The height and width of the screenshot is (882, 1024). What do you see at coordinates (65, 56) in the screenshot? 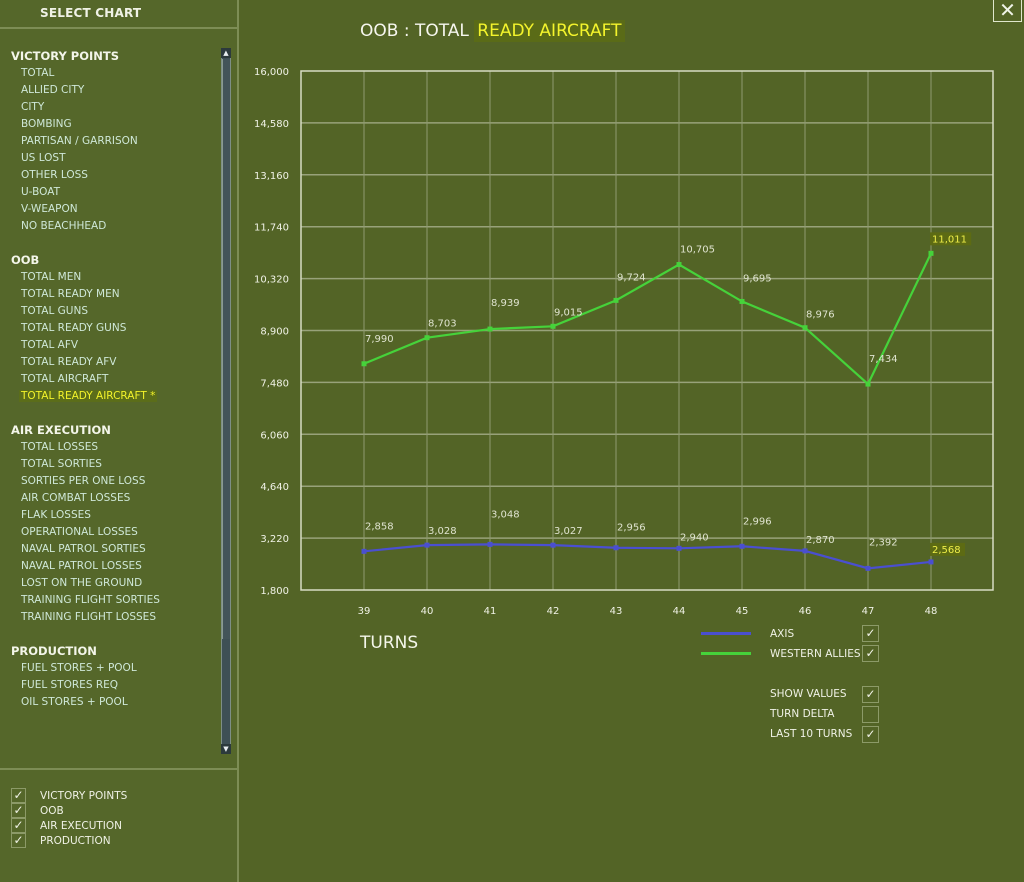
I see `group-title: VICTORY POINTS` at bounding box center [65, 56].